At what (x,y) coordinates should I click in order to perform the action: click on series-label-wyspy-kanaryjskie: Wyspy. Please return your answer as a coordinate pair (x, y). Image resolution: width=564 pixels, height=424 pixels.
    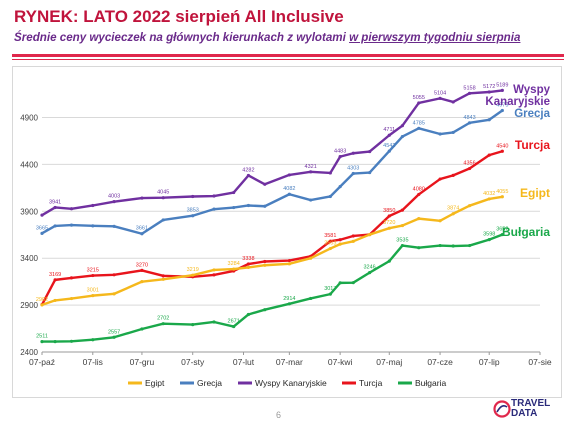
    Looking at the image, I should click on (531, 90).